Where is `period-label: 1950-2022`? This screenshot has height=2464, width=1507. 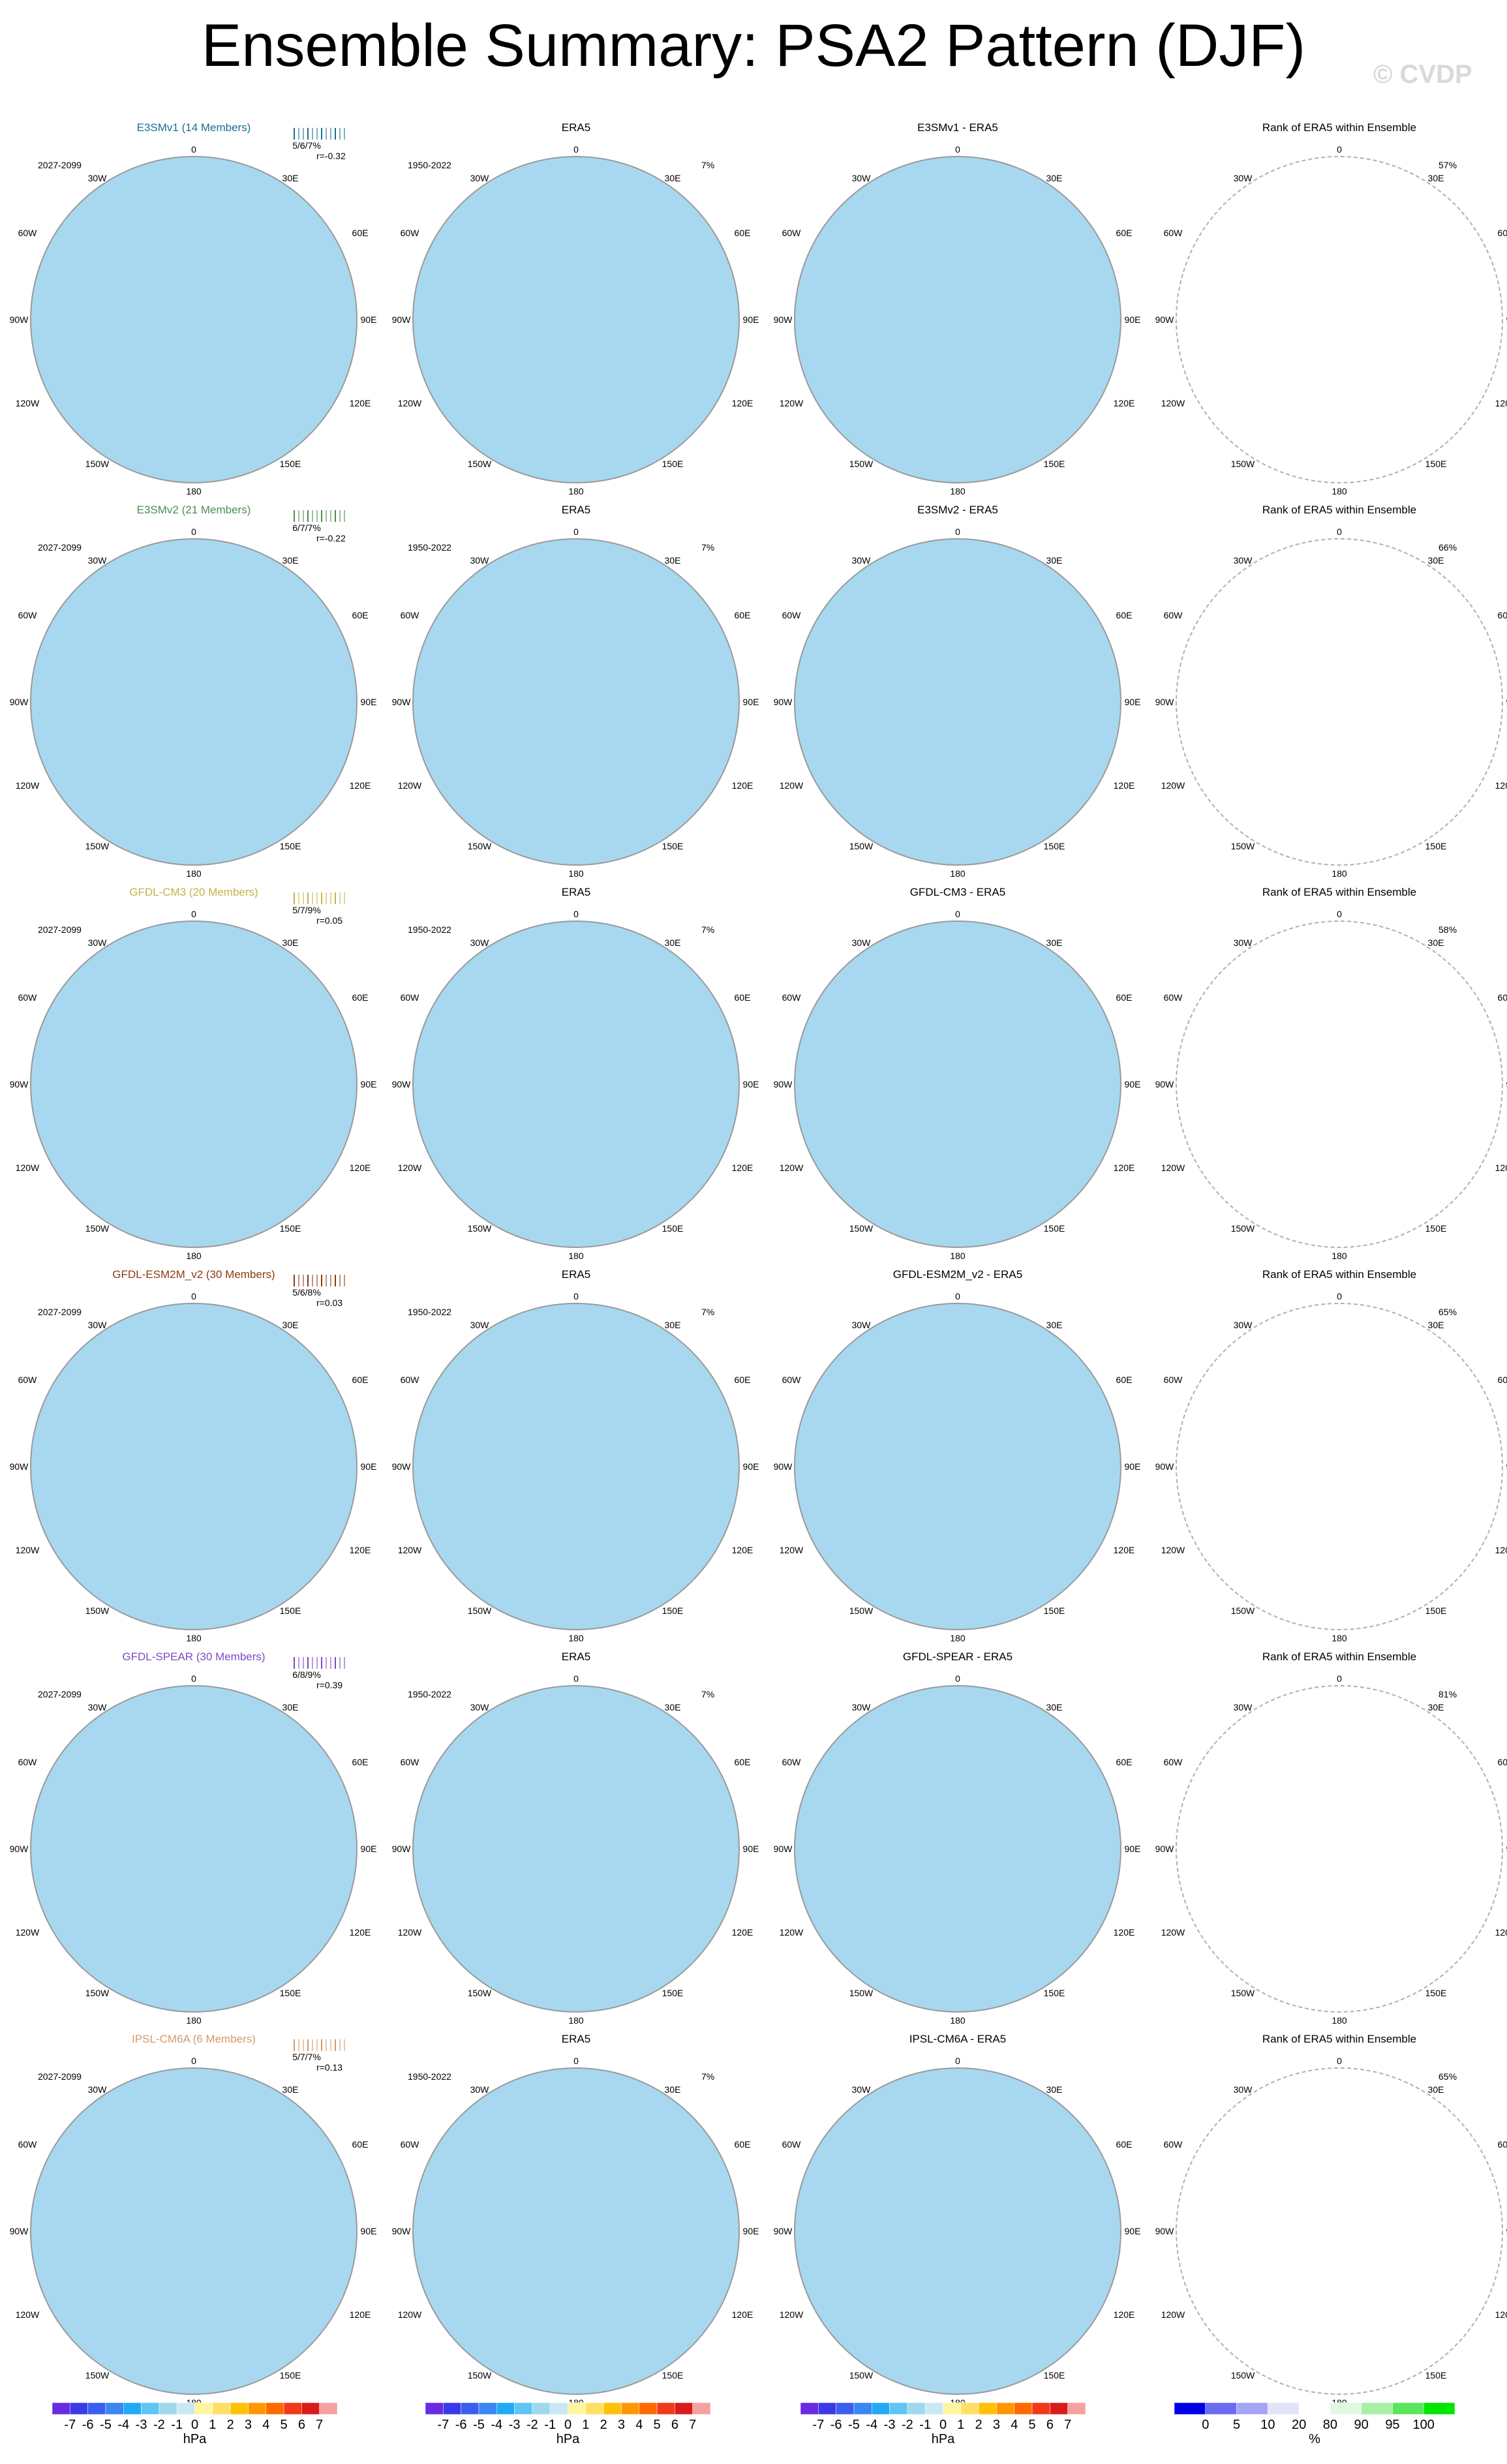 period-label: 1950-2022 is located at coordinates (429, 2076).